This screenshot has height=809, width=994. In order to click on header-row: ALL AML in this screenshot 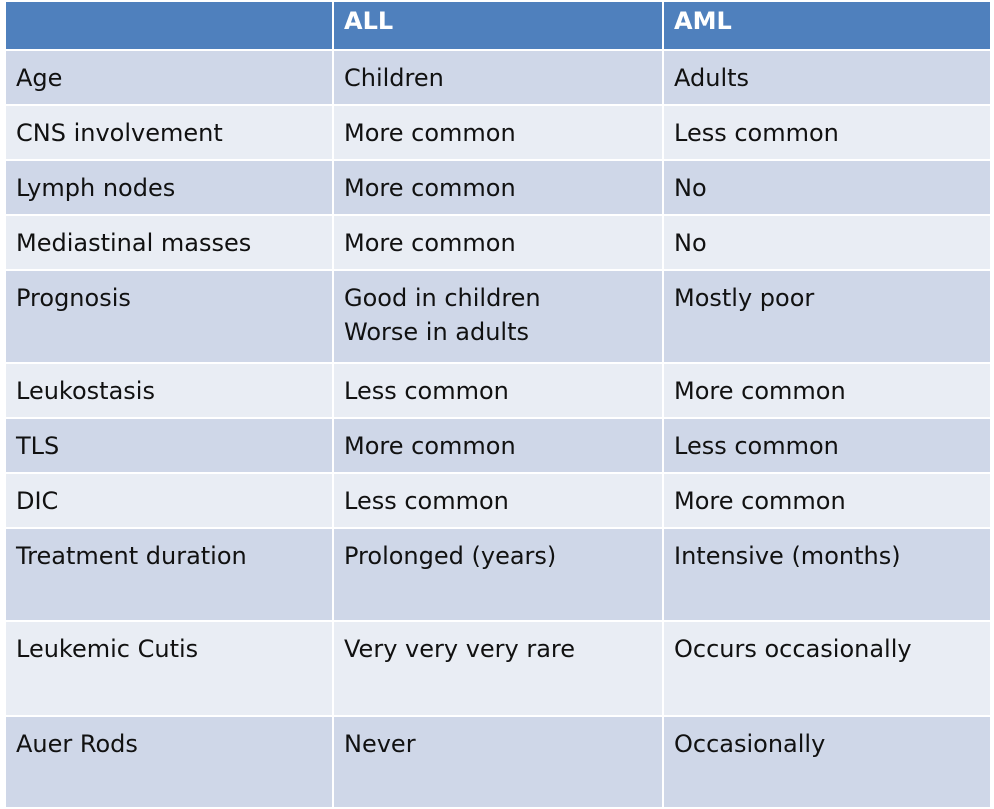, I will do `click(498, 25)`.